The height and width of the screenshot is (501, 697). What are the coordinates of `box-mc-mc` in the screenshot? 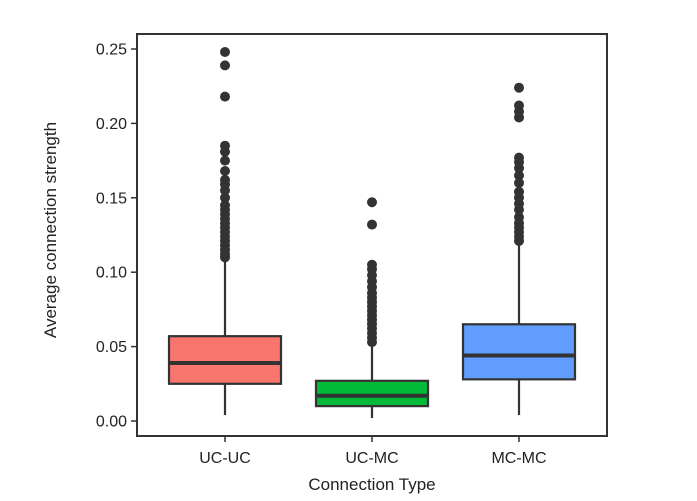 It's located at (519, 249).